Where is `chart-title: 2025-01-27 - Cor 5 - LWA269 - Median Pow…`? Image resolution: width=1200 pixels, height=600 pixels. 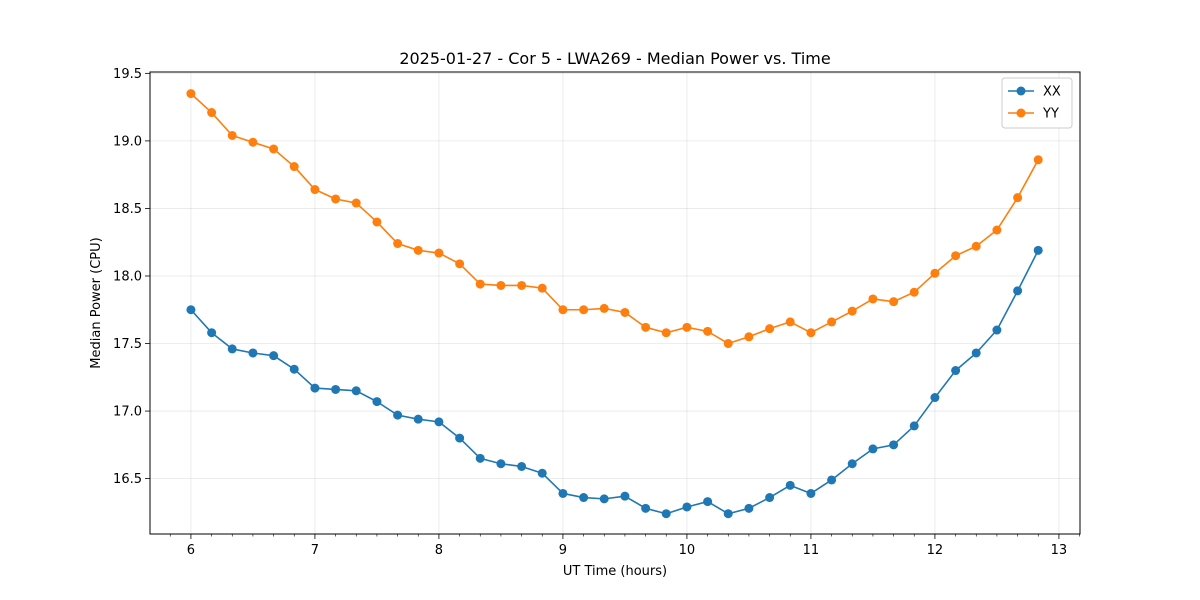
chart-title: 2025-01-27 - Cor 5 - LWA269 - Median Pow… is located at coordinates (614, 58).